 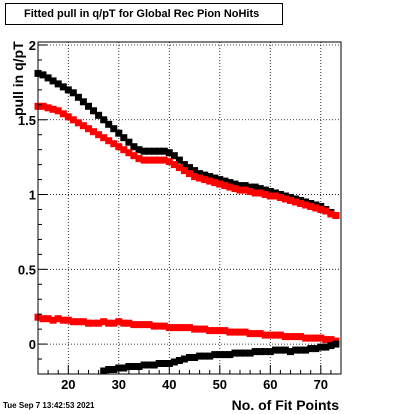 What do you see at coordinates (27, 269) in the screenshot?
I see `y-tick-label: 0.5` at bounding box center [27, 269].